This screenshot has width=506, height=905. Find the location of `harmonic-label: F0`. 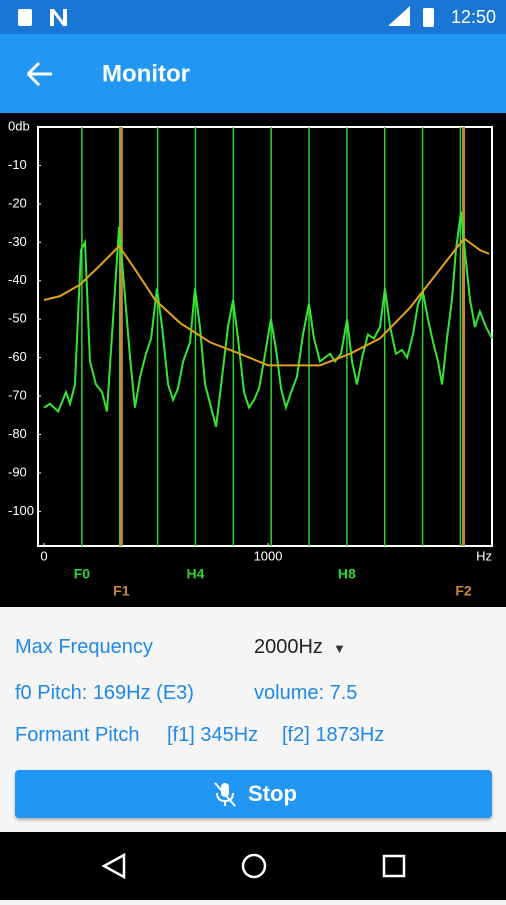

harmonic-label: F0 is located at coordinates (82, 574).